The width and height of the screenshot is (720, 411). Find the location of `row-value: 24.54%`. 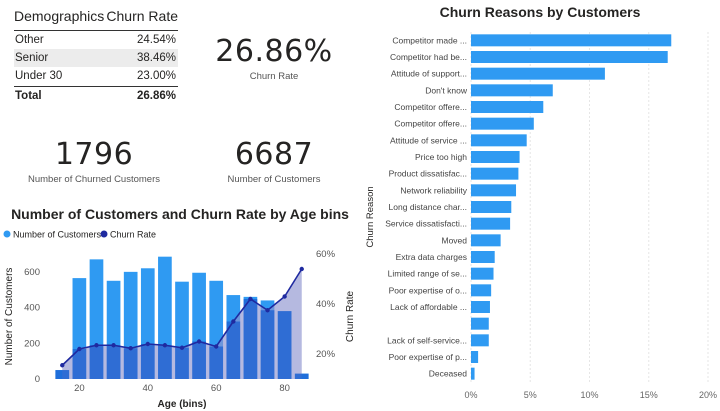

row-value: 24.54% is located at coordinates (156, 40).